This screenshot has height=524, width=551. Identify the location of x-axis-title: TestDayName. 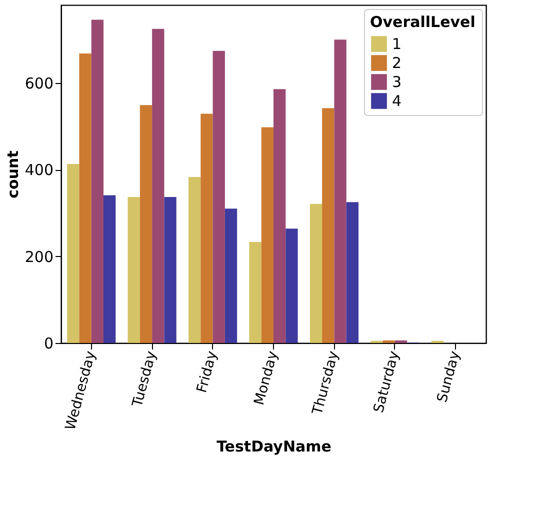
(274, 447).